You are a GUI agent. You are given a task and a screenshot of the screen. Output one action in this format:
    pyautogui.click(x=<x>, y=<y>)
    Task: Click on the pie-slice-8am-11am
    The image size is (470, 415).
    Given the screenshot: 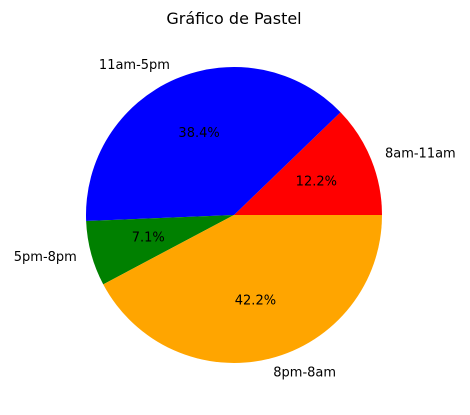 What is the action you would take?
    pyautogui.click(x=308, y=163)
    